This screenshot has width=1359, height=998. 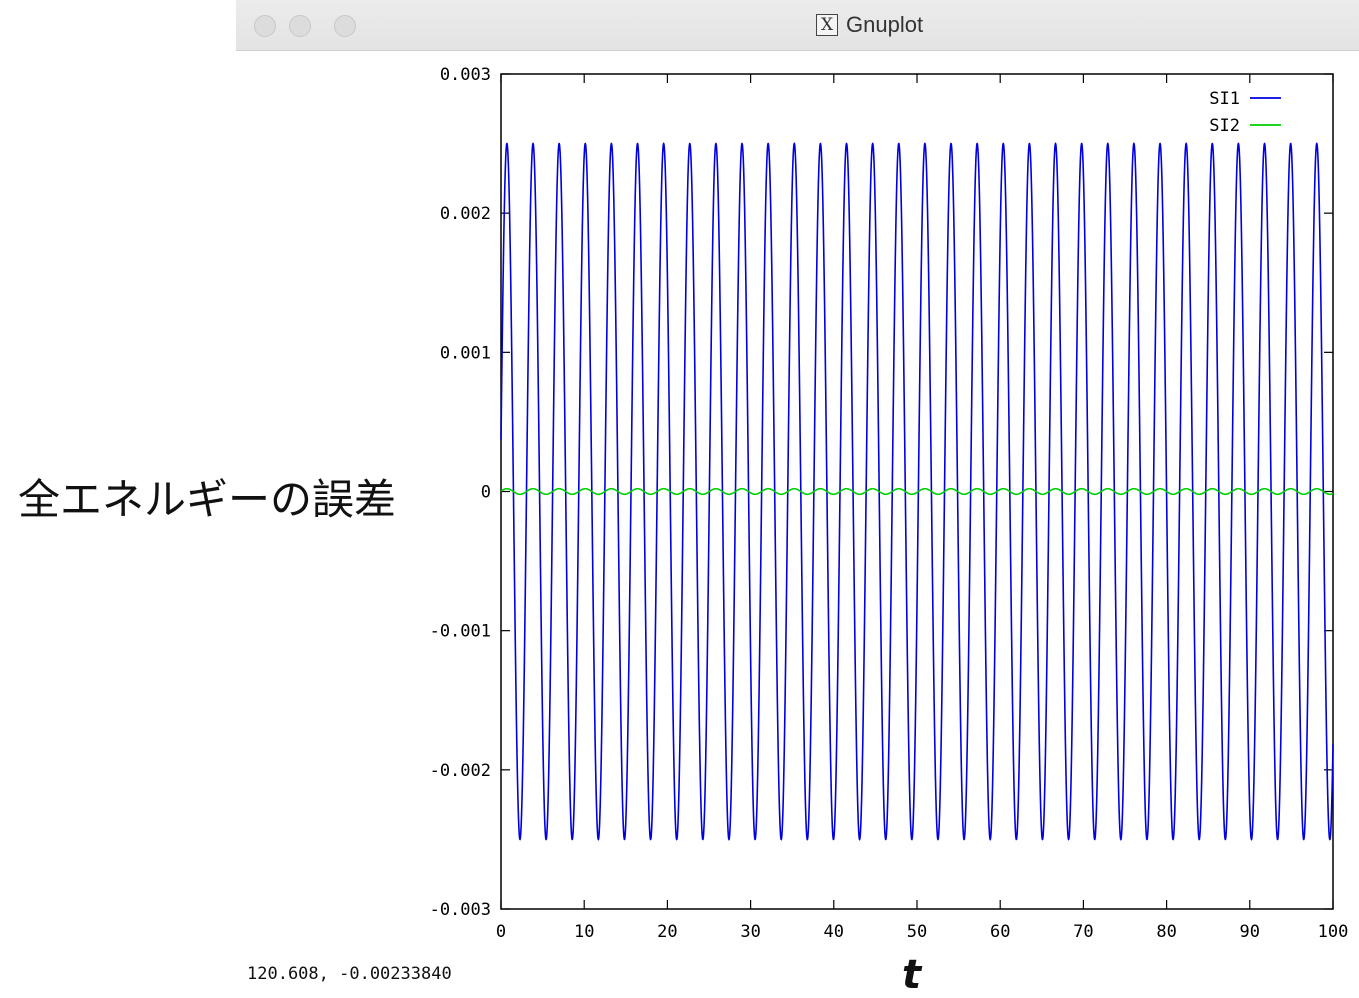 What do you see at coordinates (465, 75) in the screenshot?
I see `y-tick-label: 0.003` at bounding box center [465, 75].